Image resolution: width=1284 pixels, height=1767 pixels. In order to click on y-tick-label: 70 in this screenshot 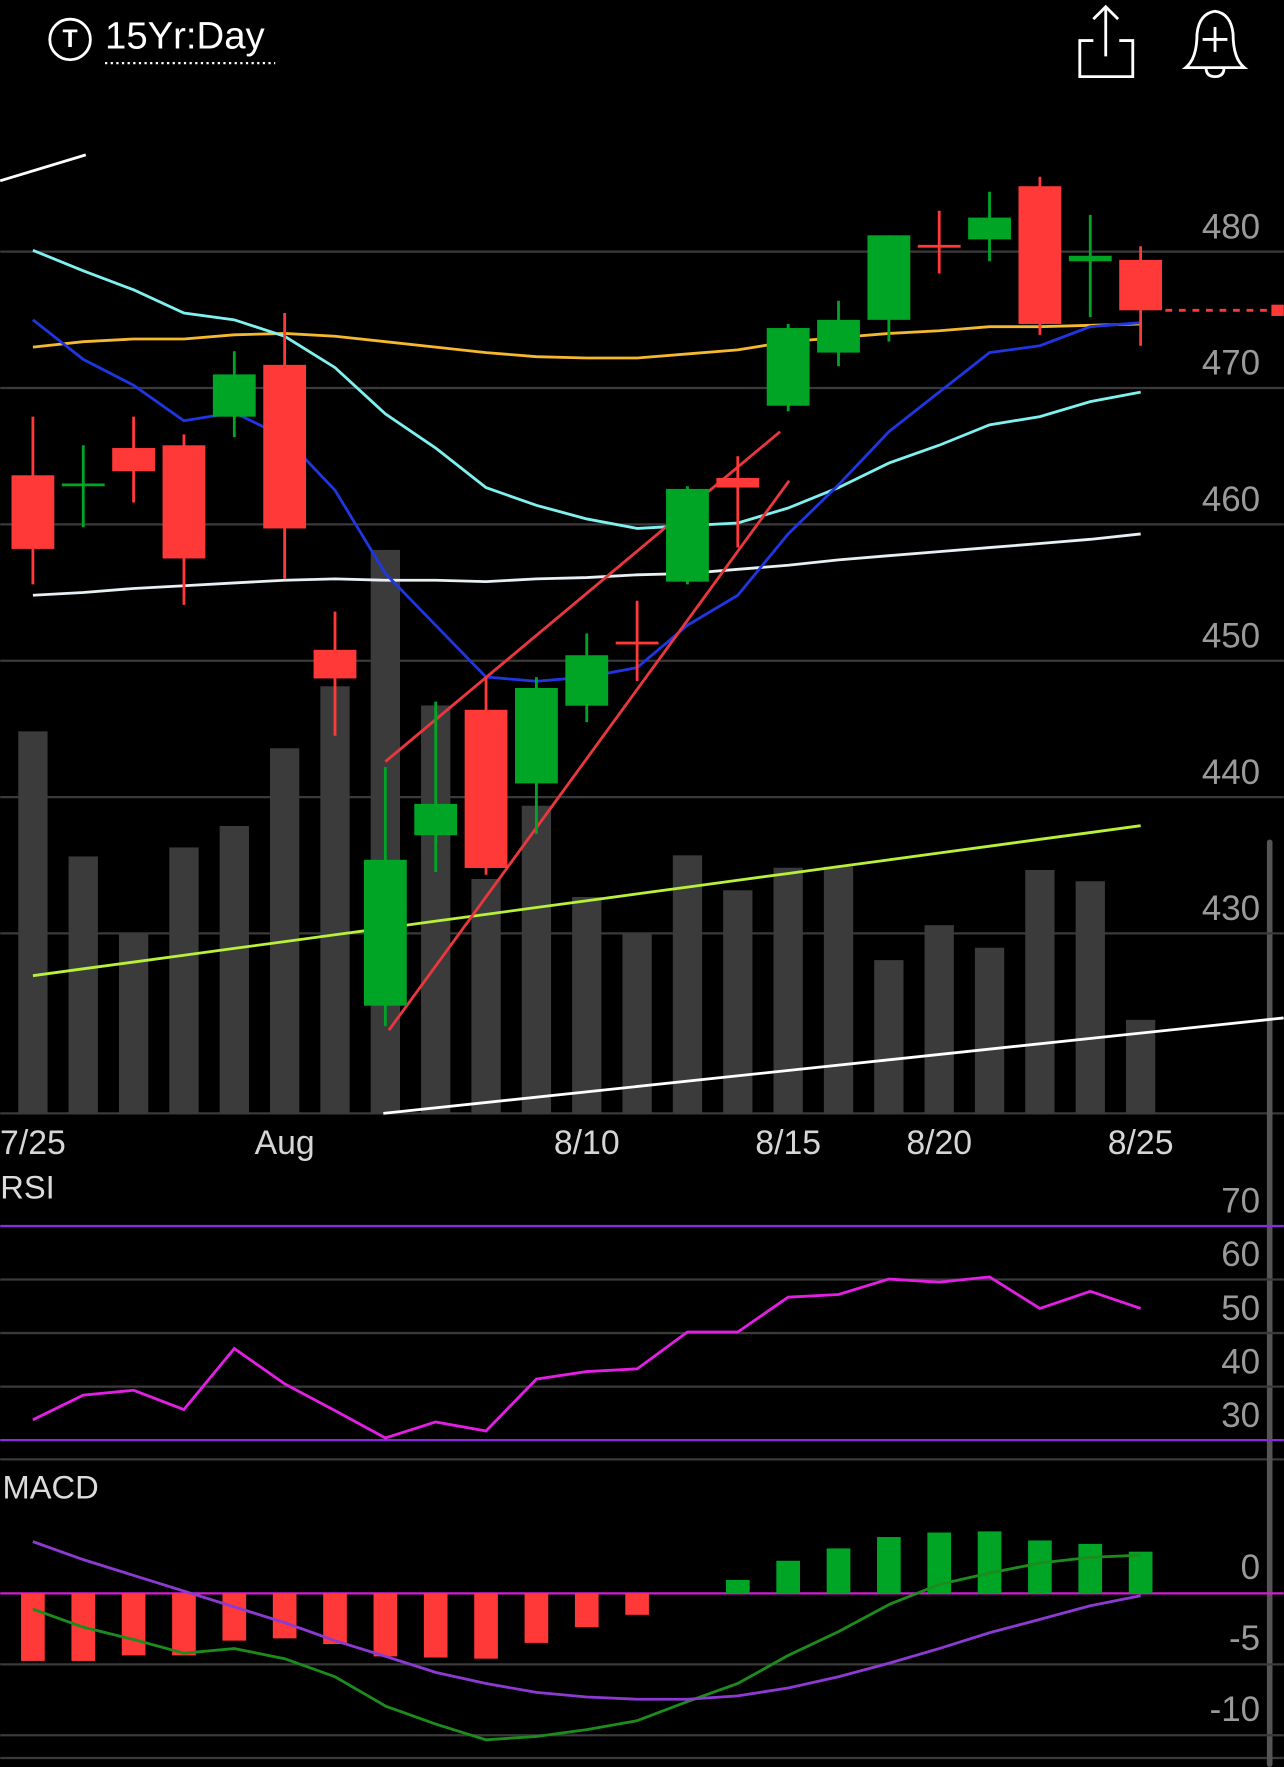, I will do `click(1240, 1201)`.